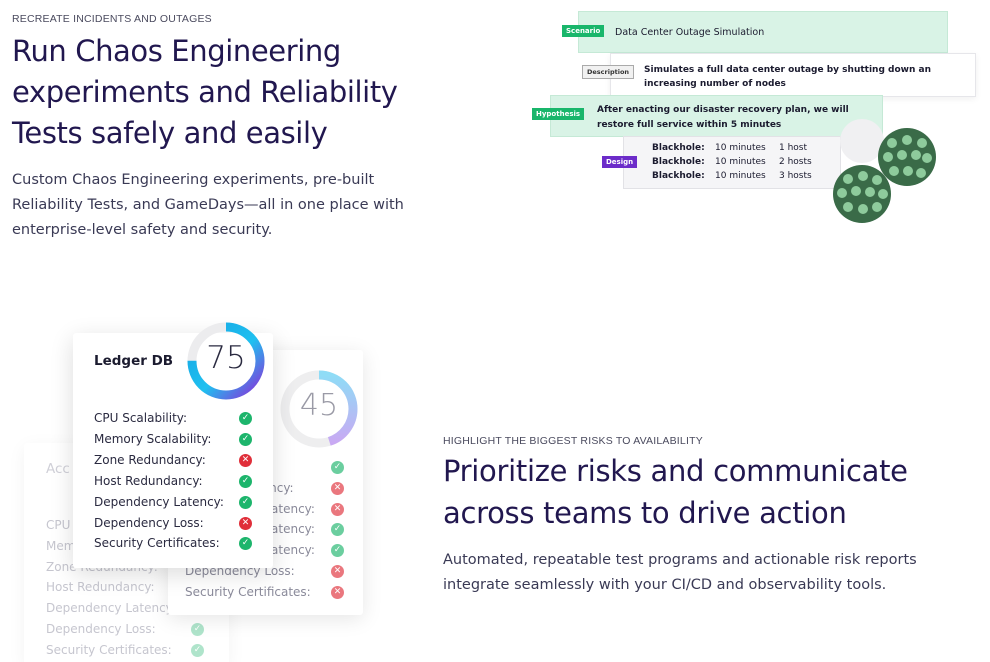  Describe the element at coordinates (226, 358) in the screenshot. I see `score-value: 75` at that location.